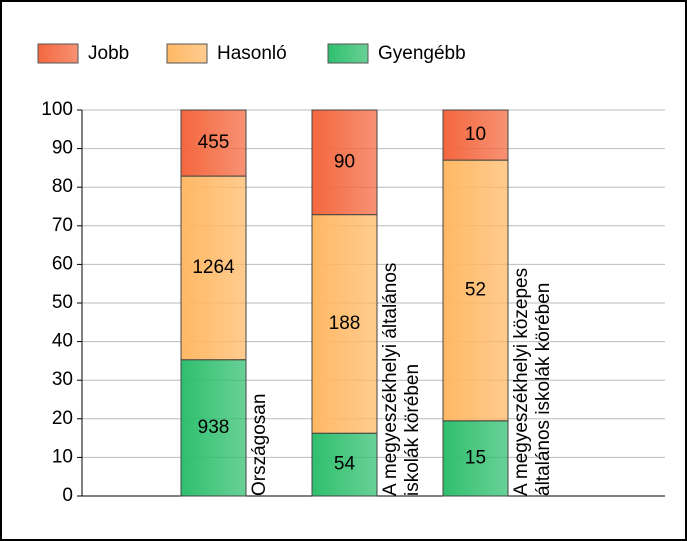 This screenshot has height=541, width=687. I want to click on y-tick-label: 100, so click(57, 109).